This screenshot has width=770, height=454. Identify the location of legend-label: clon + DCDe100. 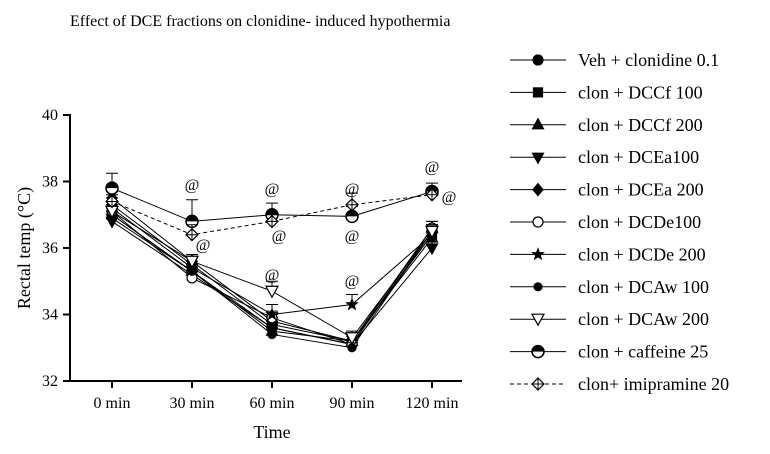
(639, 222).